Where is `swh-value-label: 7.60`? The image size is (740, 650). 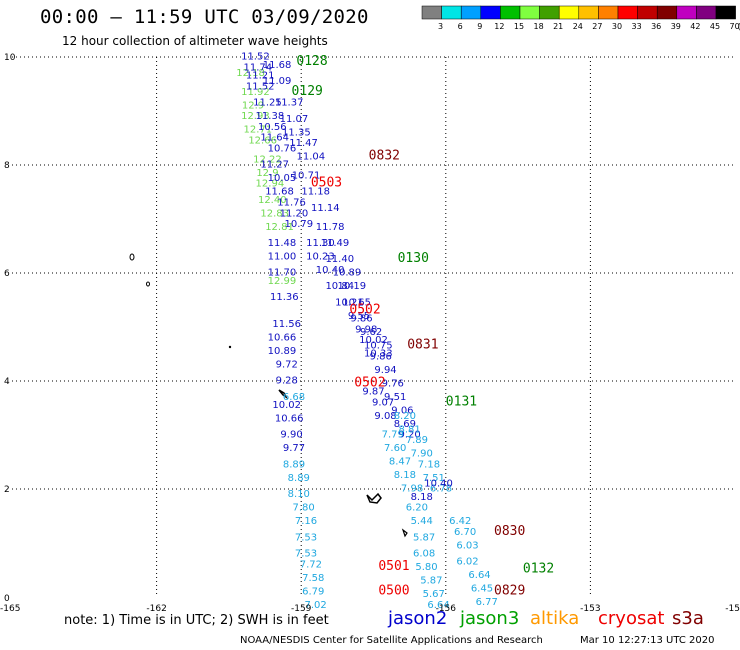 swh-value-label: 7.60 is located at coordinates (395, 448).